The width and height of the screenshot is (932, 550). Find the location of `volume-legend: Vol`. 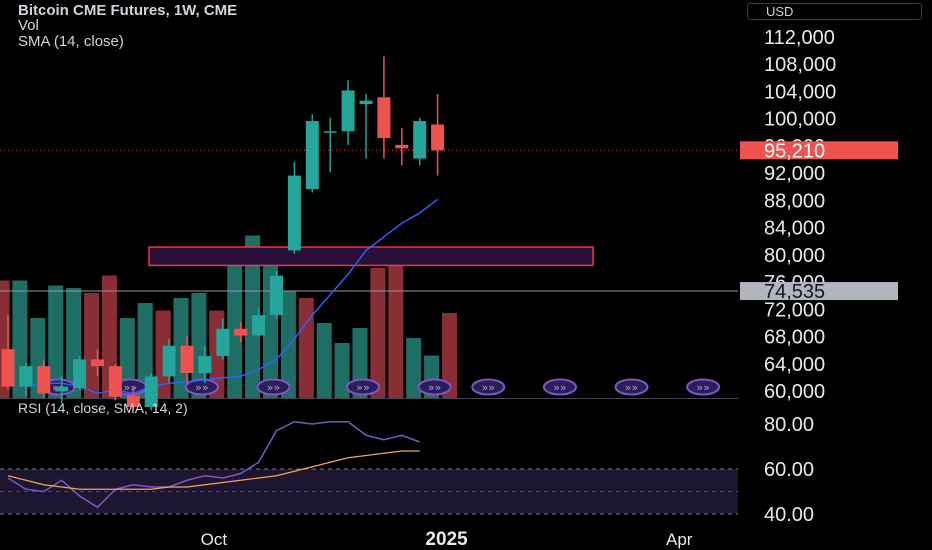

volume-legend: Vol is located at coordinates (28, 25).